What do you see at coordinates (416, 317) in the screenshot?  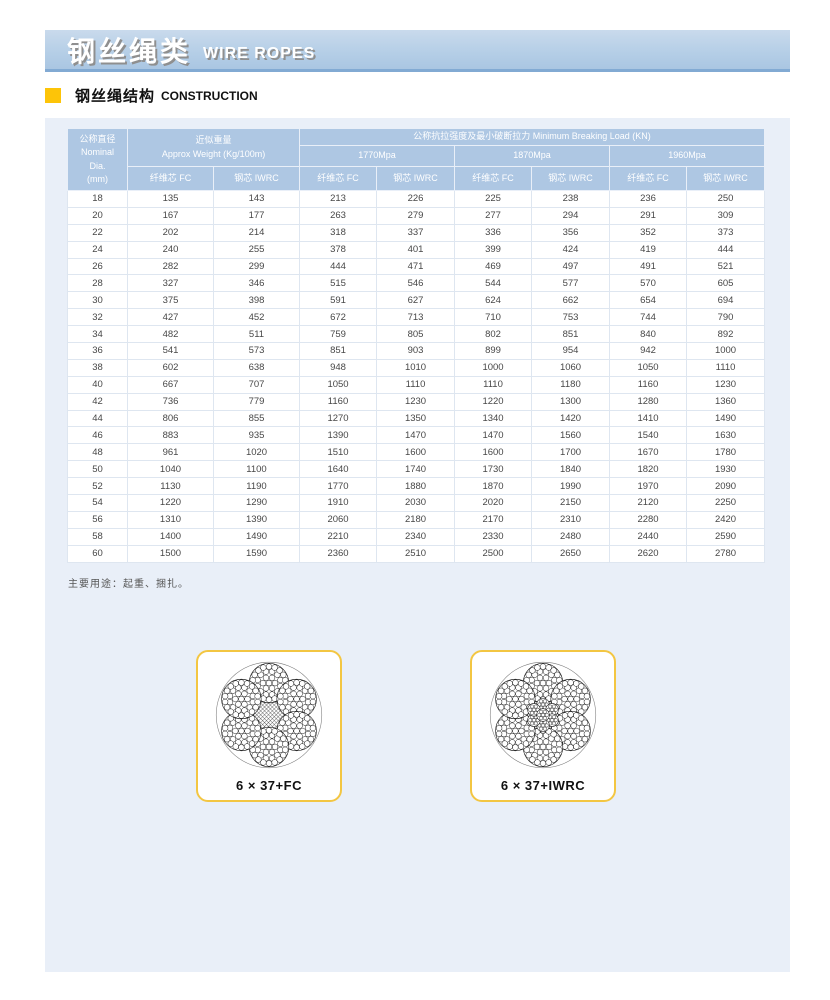 I see `table-row: 32 427 452 672 713 710 753 744 790` at bounding box center [416, 317].